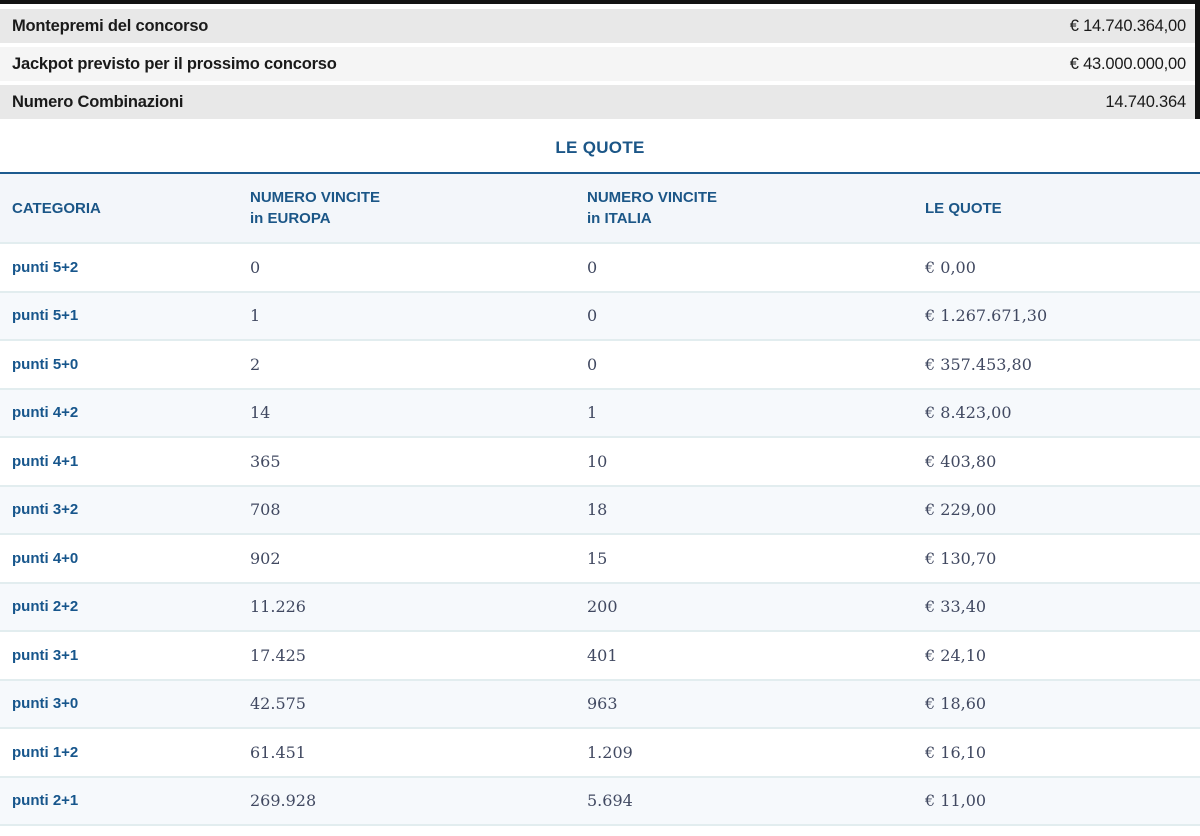  Describe the element at coordinates (45, 752) in the screenshot. I see `categoria-cell: punti 1+2` at that location.